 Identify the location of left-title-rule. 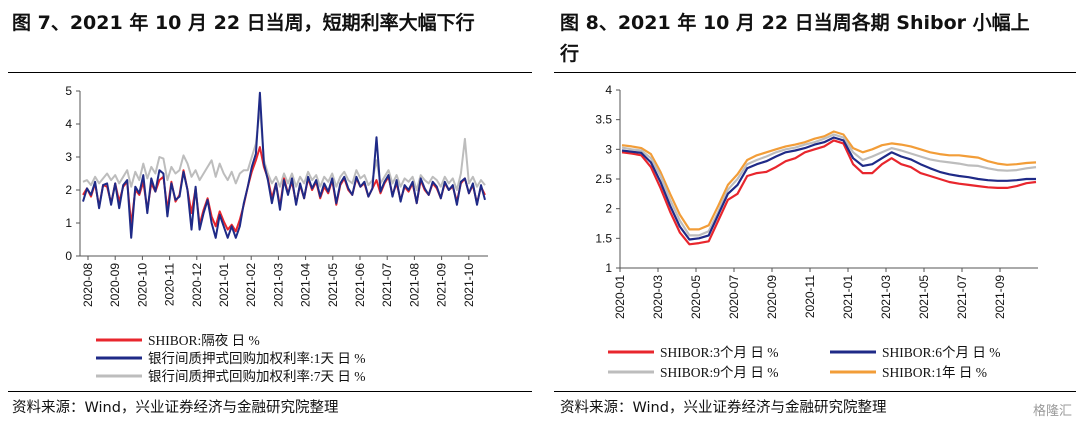
(270, 72).